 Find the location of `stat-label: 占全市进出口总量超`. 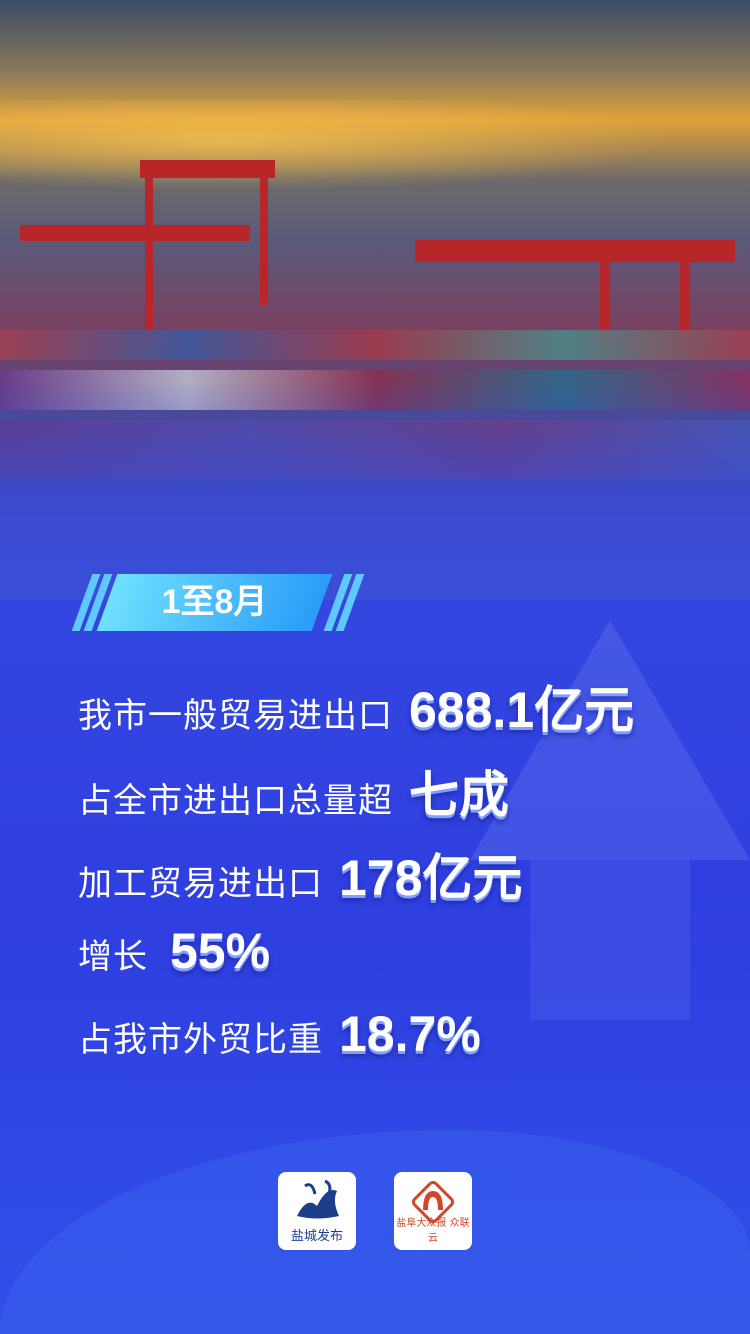

stat-label: 占全市进出口总量超 is located at coordinates (235, 801).